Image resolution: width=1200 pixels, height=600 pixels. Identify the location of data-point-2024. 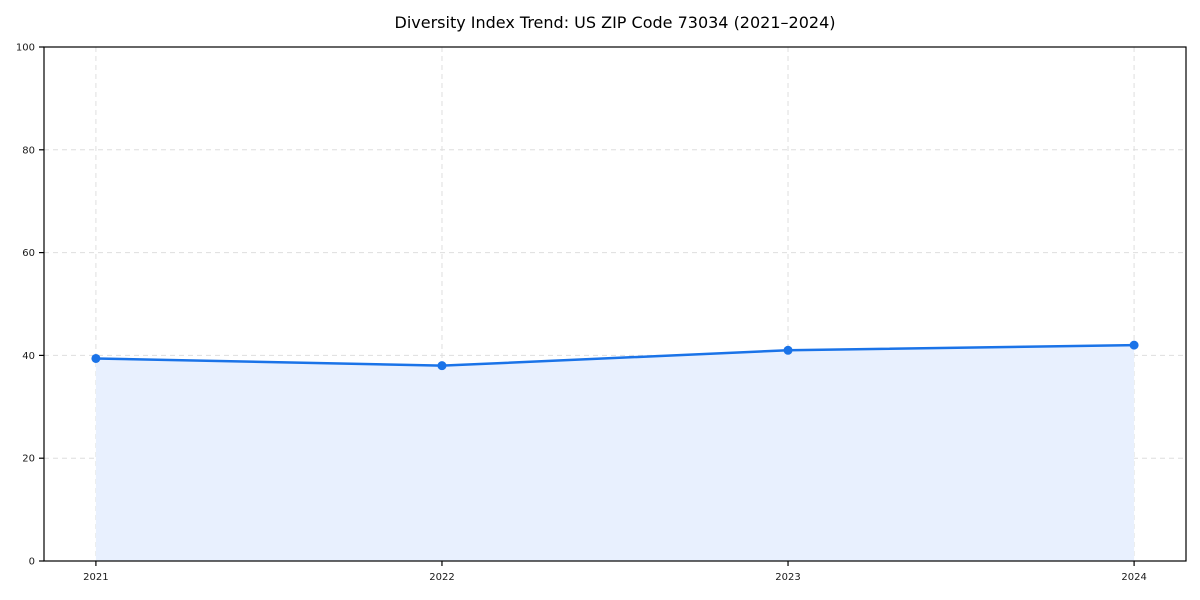
(1134, 345).